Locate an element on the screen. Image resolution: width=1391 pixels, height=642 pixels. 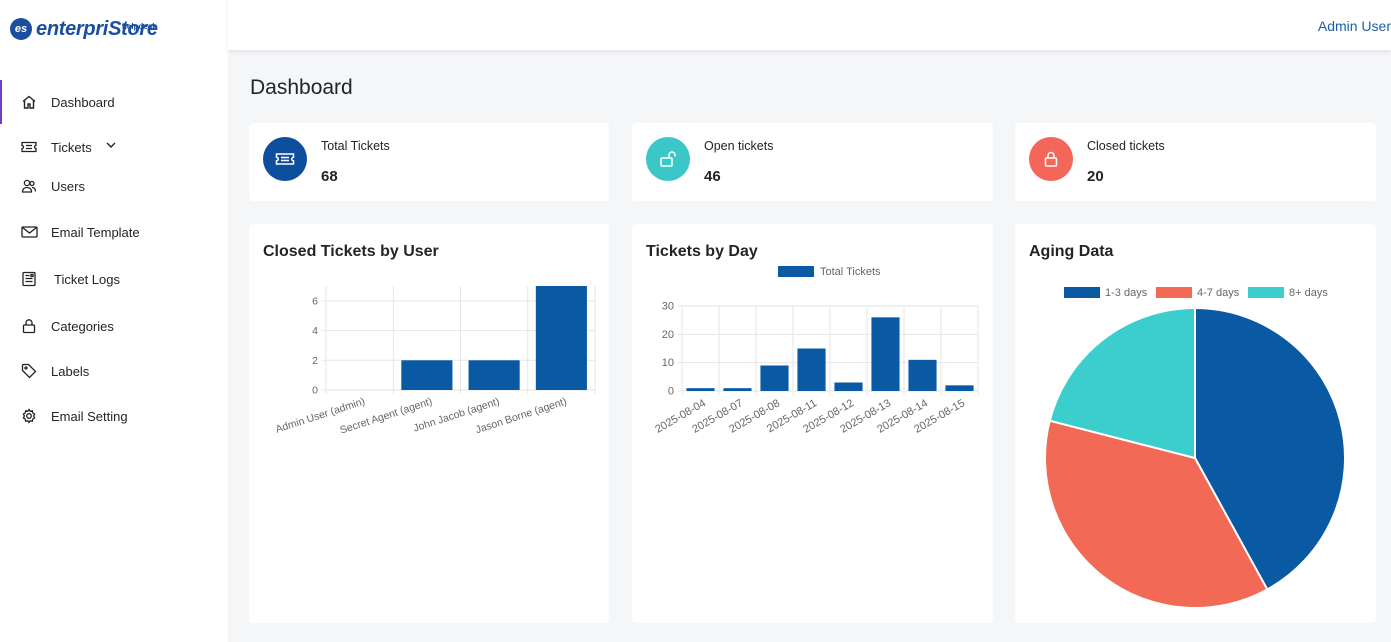
stat-card-closed: Closed tickets 20 is located at coordinates (1195, 162).